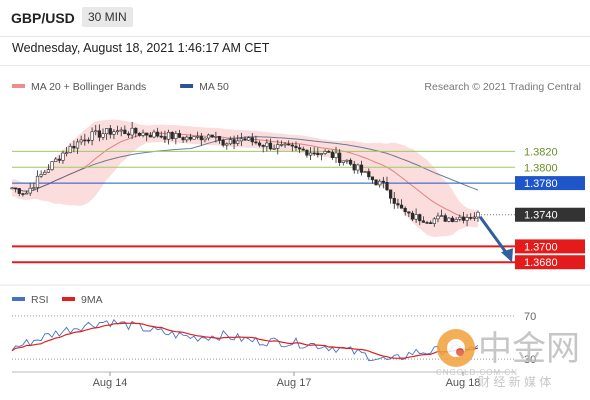 Image resolution: width=590 pixels, height=400 pixels. Describe the element at coordinates (40, 300) in the screenshot. I see `rsi-legend-label: RSI` at that location.